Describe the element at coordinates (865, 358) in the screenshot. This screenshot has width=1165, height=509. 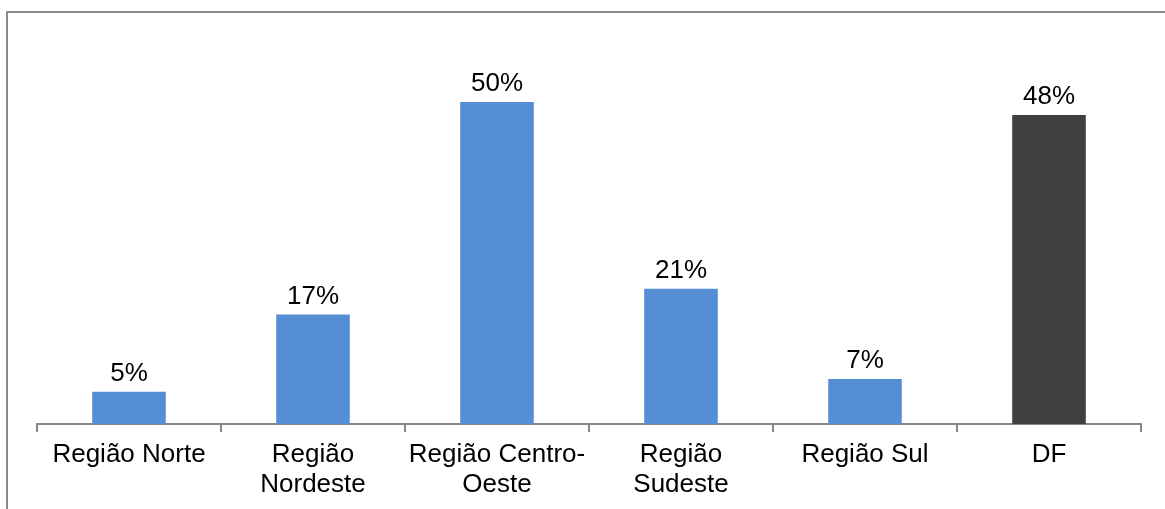
I see `data-label: 7%` at that location.